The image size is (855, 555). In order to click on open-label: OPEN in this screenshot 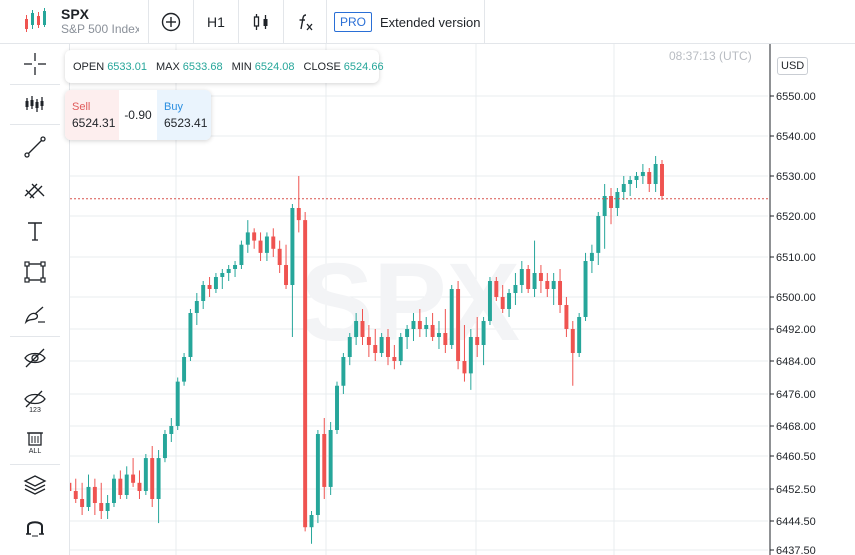, I will do `click(89, 66)`.